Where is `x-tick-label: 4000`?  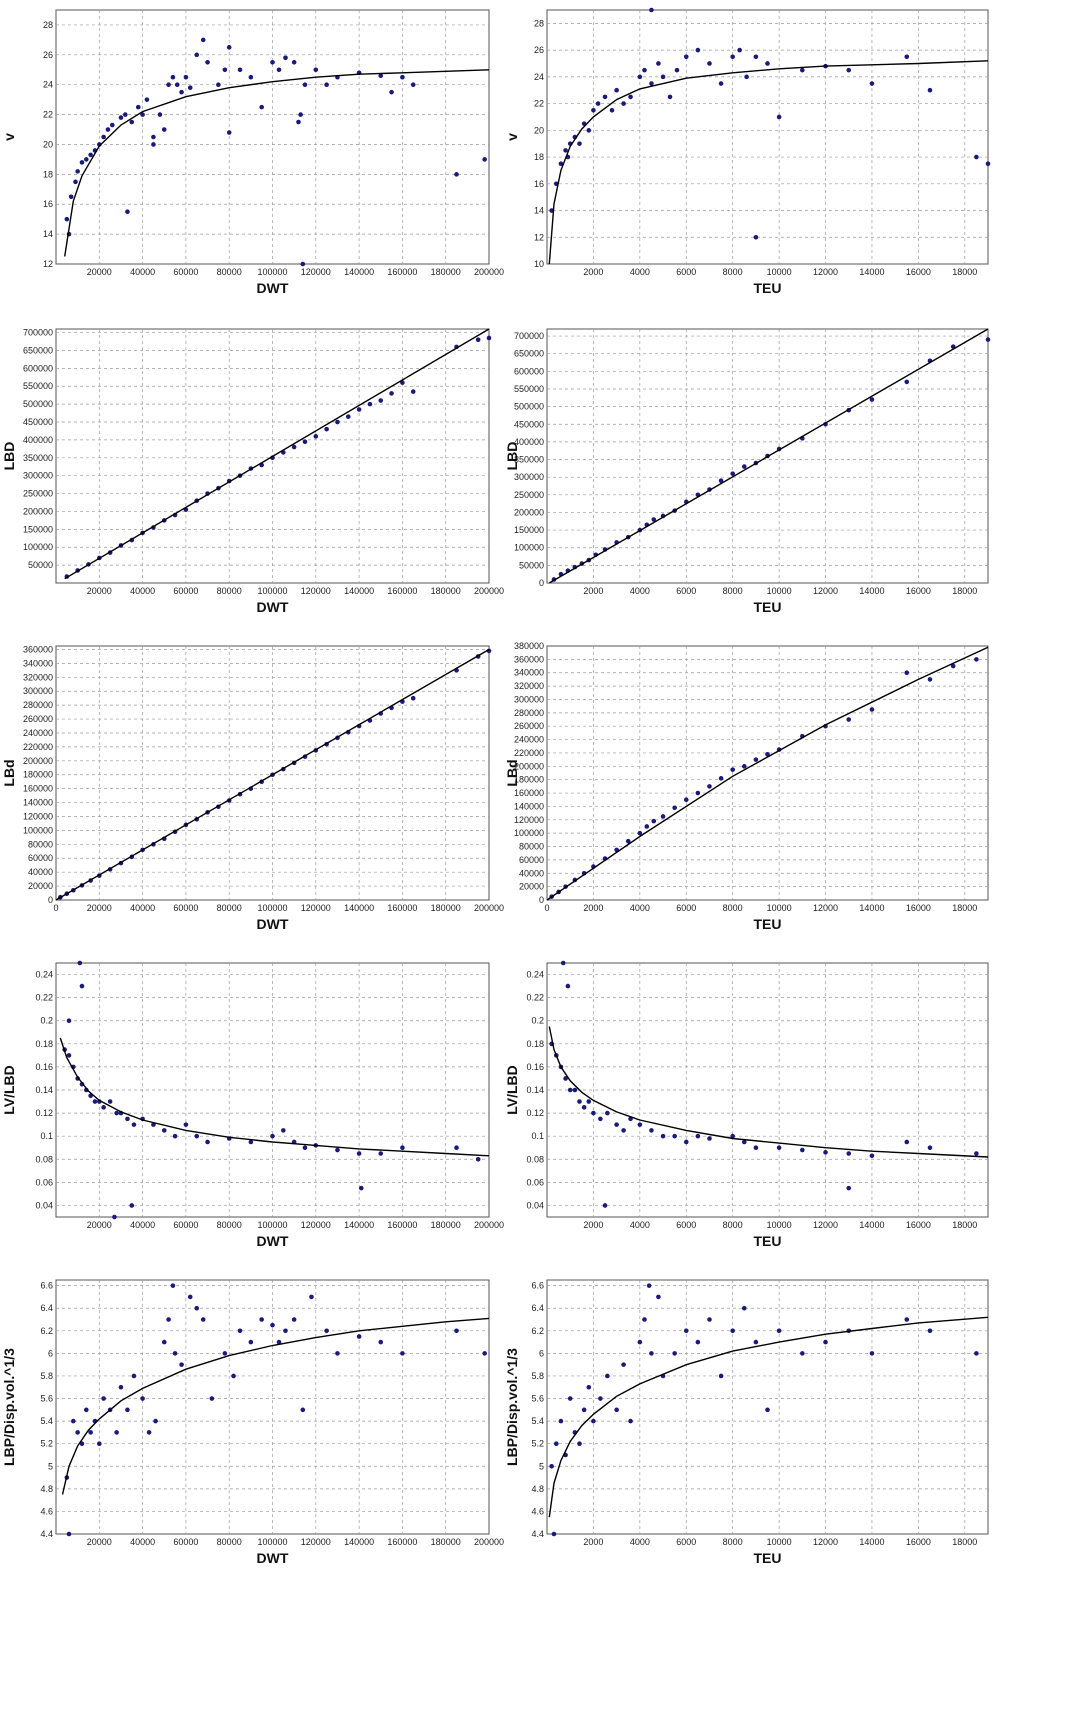
x-tick-label: 4000 is located at coordinates (640, 908).